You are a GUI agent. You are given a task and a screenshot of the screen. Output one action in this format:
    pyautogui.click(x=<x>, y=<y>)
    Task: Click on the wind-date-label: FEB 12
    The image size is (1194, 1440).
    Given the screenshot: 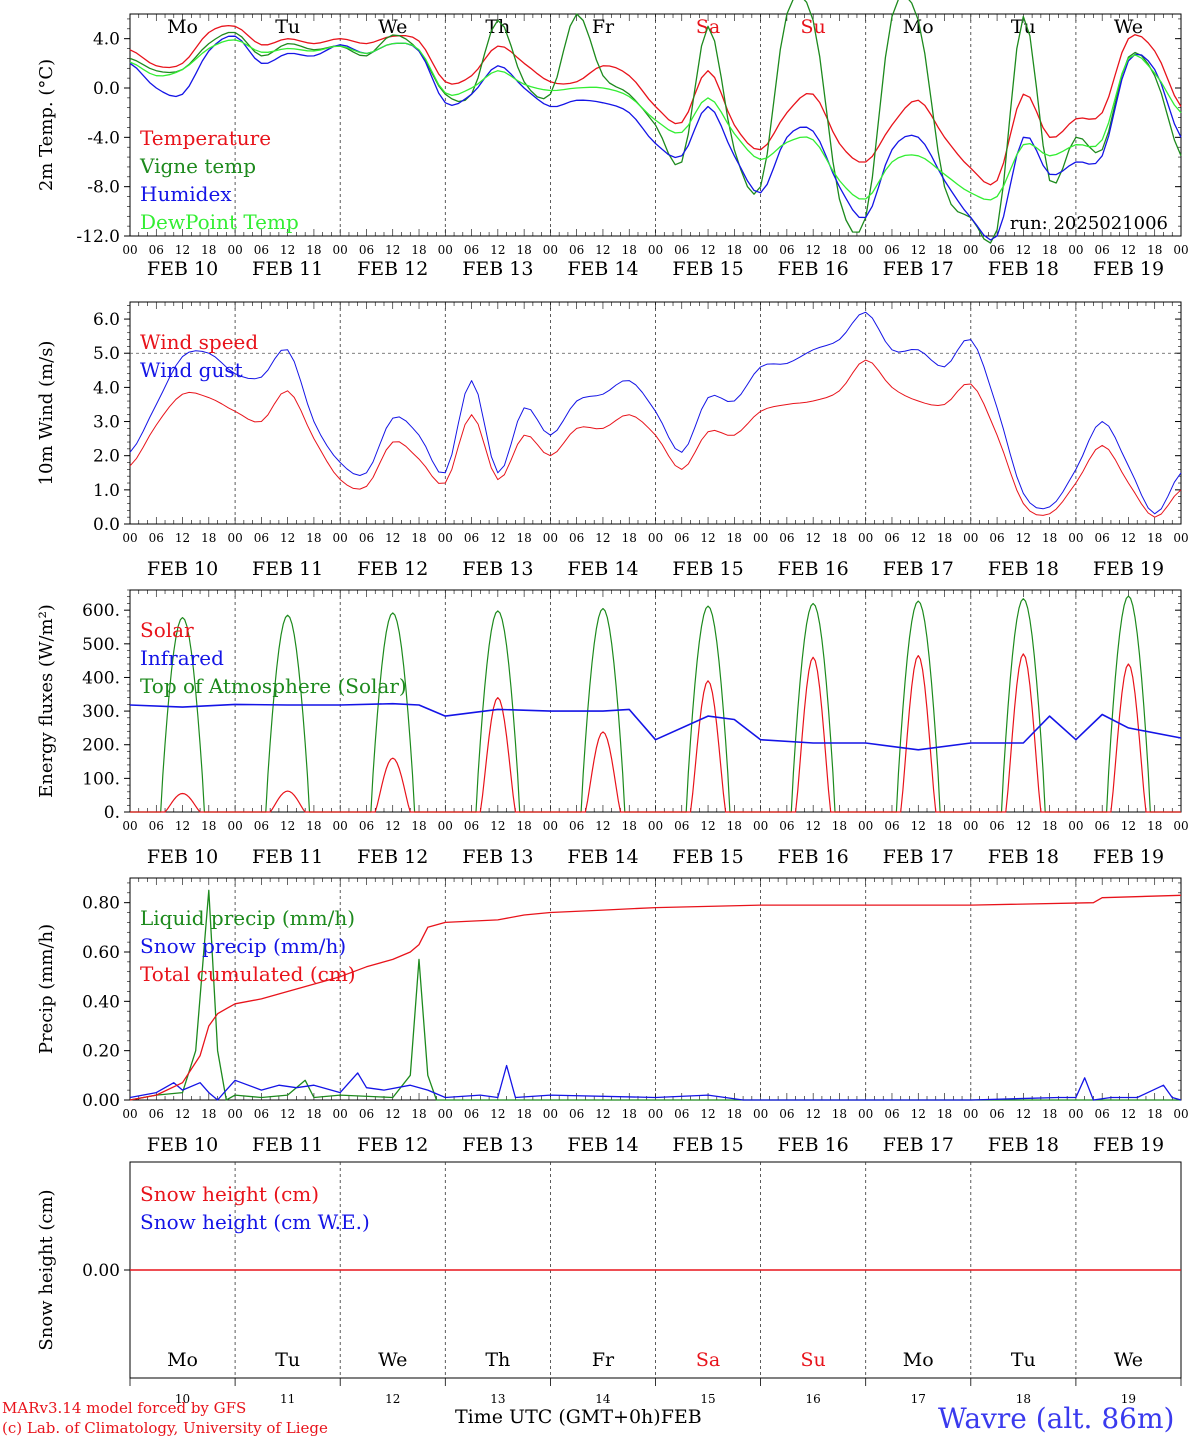 What is the action you would take?
    pyautogui.click(x=392, y=569)
    